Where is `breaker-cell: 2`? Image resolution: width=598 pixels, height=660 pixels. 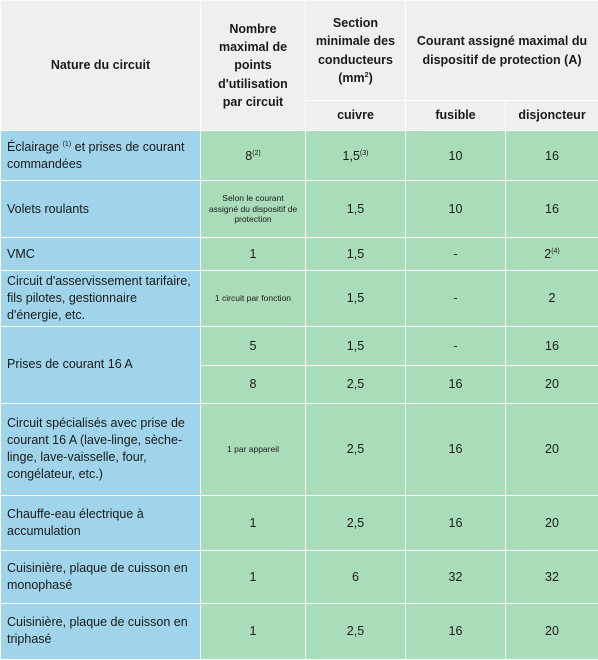 breaker-cell: 2 is located at coordinates (552, 299).